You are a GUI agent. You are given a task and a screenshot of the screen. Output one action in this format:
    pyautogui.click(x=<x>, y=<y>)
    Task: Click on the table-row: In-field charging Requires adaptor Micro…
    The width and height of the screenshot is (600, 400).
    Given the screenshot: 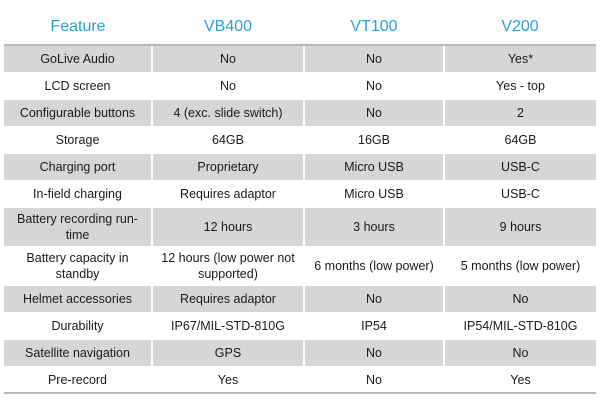 What is the action you would take?
    pyautogui.click(x=300, y=194)
    